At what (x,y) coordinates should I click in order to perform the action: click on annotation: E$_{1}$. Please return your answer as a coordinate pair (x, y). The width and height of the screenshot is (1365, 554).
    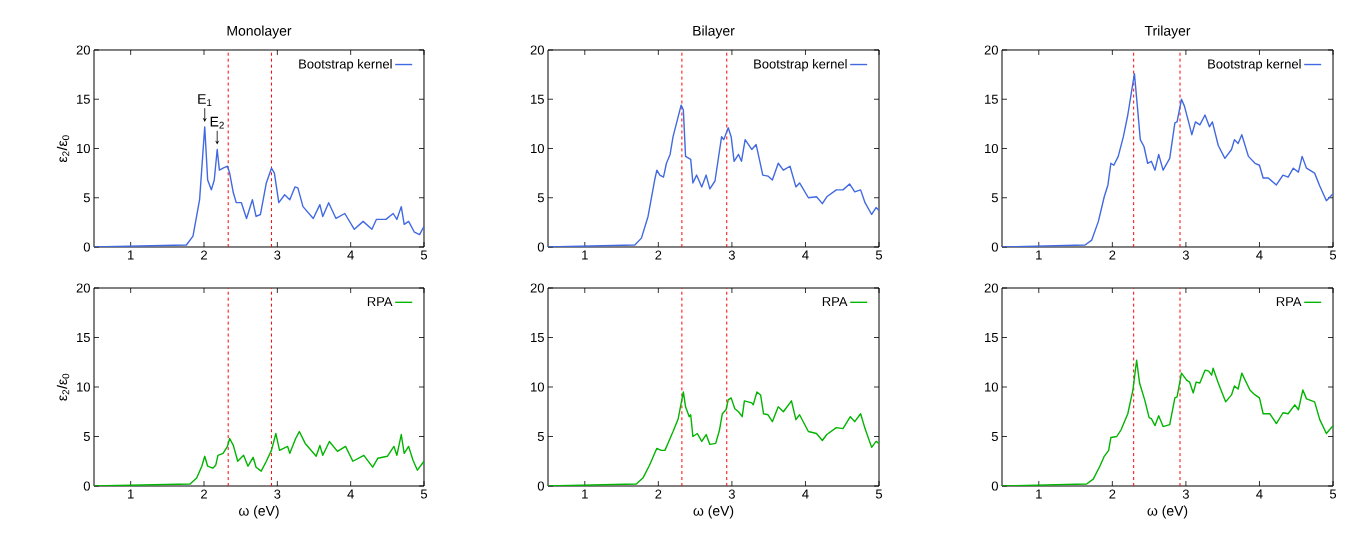
    Looking at the image, I should click on (205, 100).